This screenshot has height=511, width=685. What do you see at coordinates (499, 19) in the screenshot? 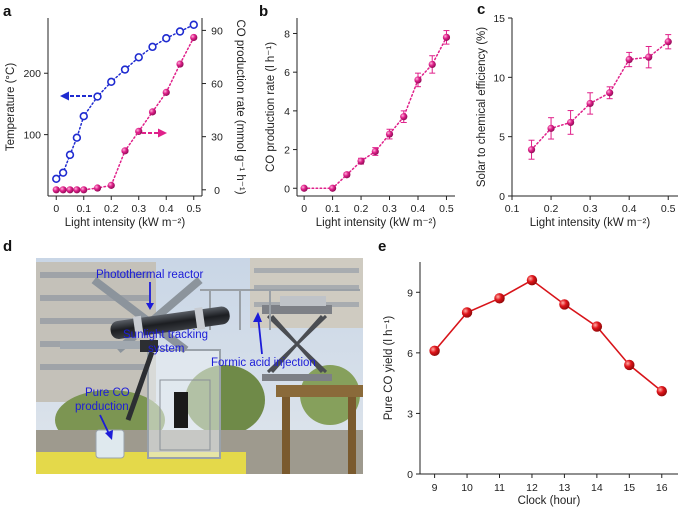
I see `y-tick-label: 15` at bounding box center [499, 19].